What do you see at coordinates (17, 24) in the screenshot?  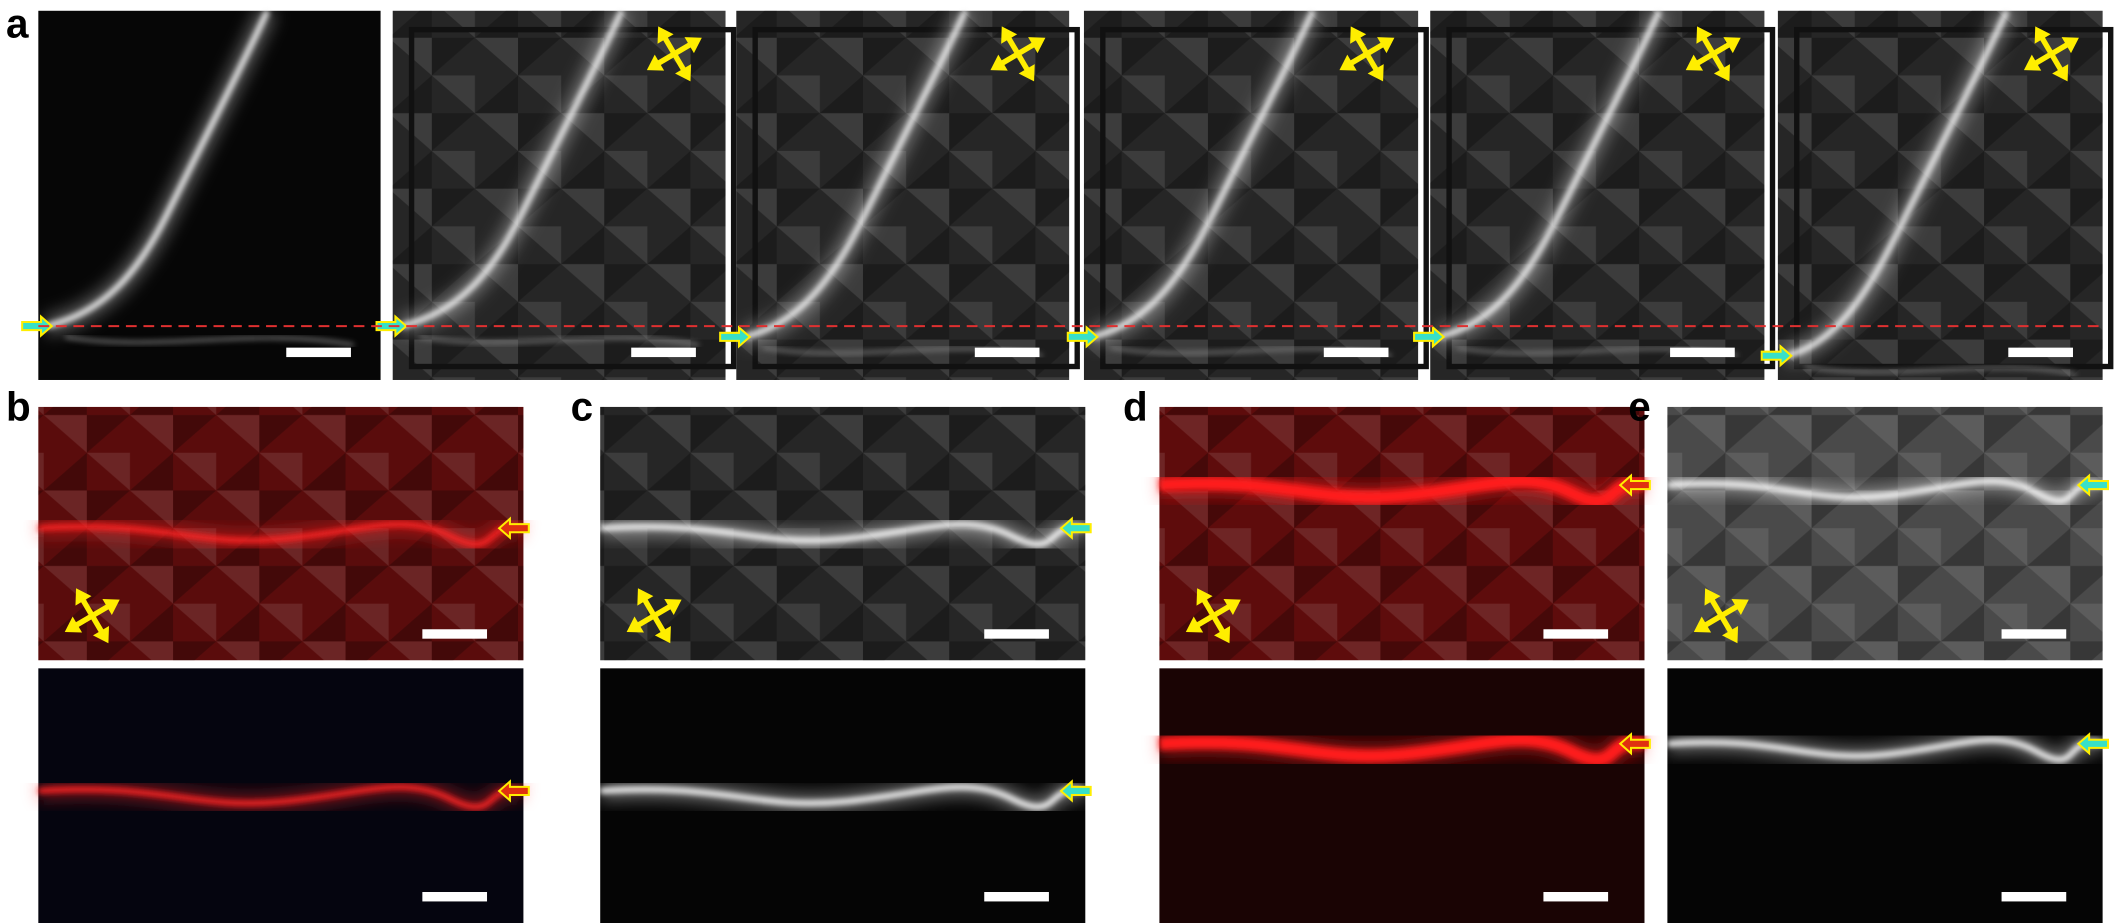 I see `panel-label: a` at bounding box center [17, 24].